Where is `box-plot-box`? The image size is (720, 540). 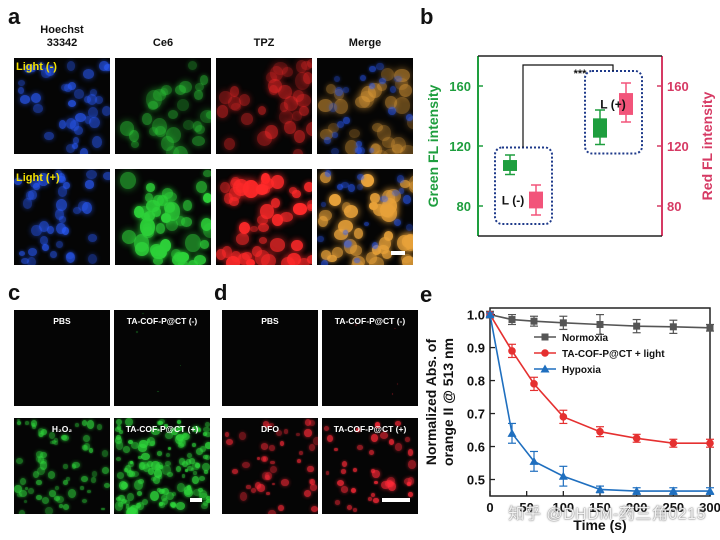
box-plot-box is located at coordinates (510, 165).